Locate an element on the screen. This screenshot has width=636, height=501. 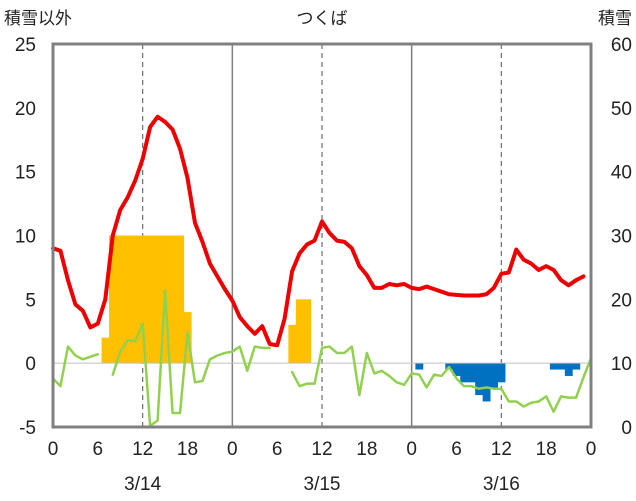
y-tick-left: 5 is located at coordinates (30, 300).